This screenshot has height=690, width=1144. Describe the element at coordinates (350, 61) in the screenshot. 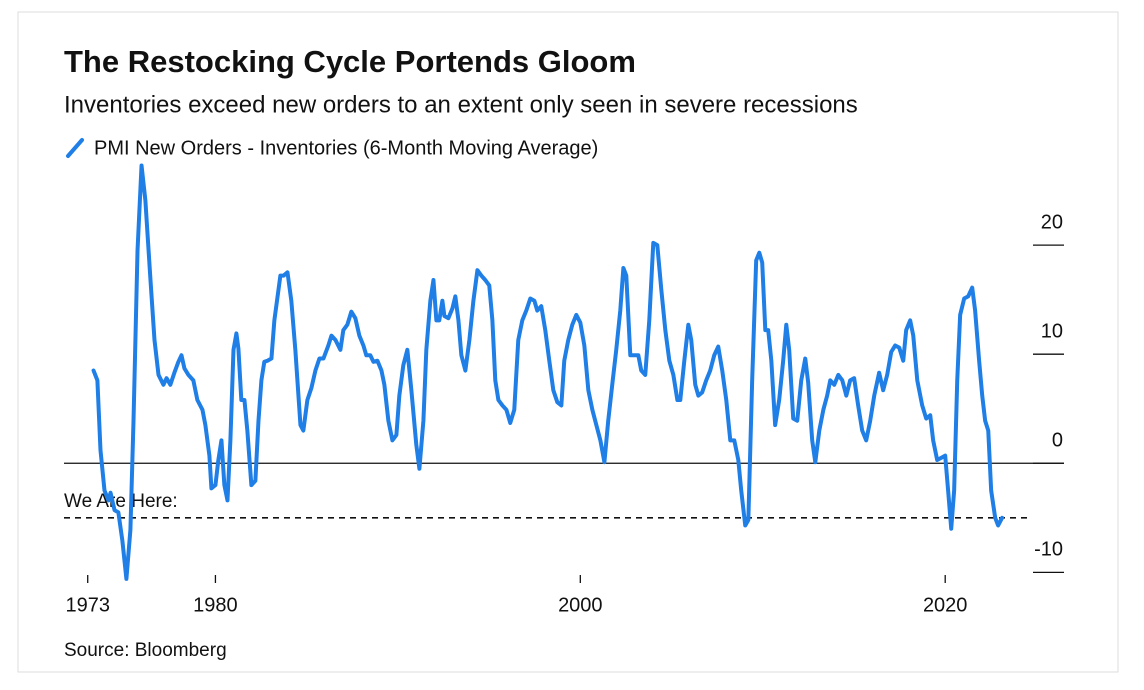

I see `chart-title: The Restocking Cycle Portends Gloom` at that location.